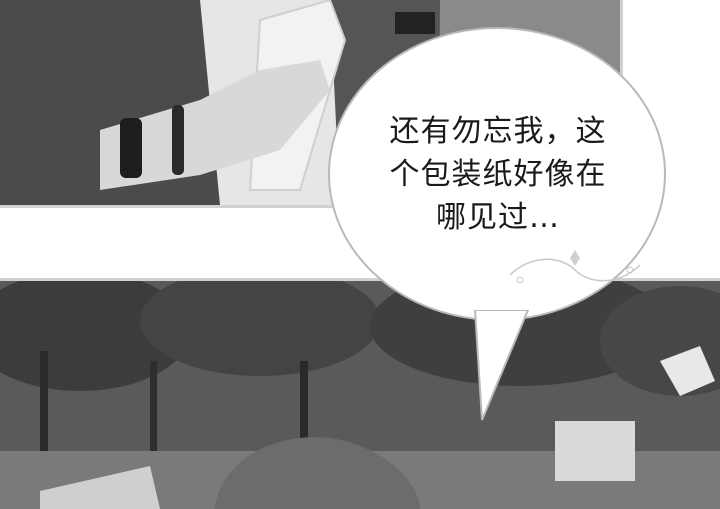 The image size is (720, 509). I want to click on speech-line-2: 个包装纸好像在, so click(498, 174).